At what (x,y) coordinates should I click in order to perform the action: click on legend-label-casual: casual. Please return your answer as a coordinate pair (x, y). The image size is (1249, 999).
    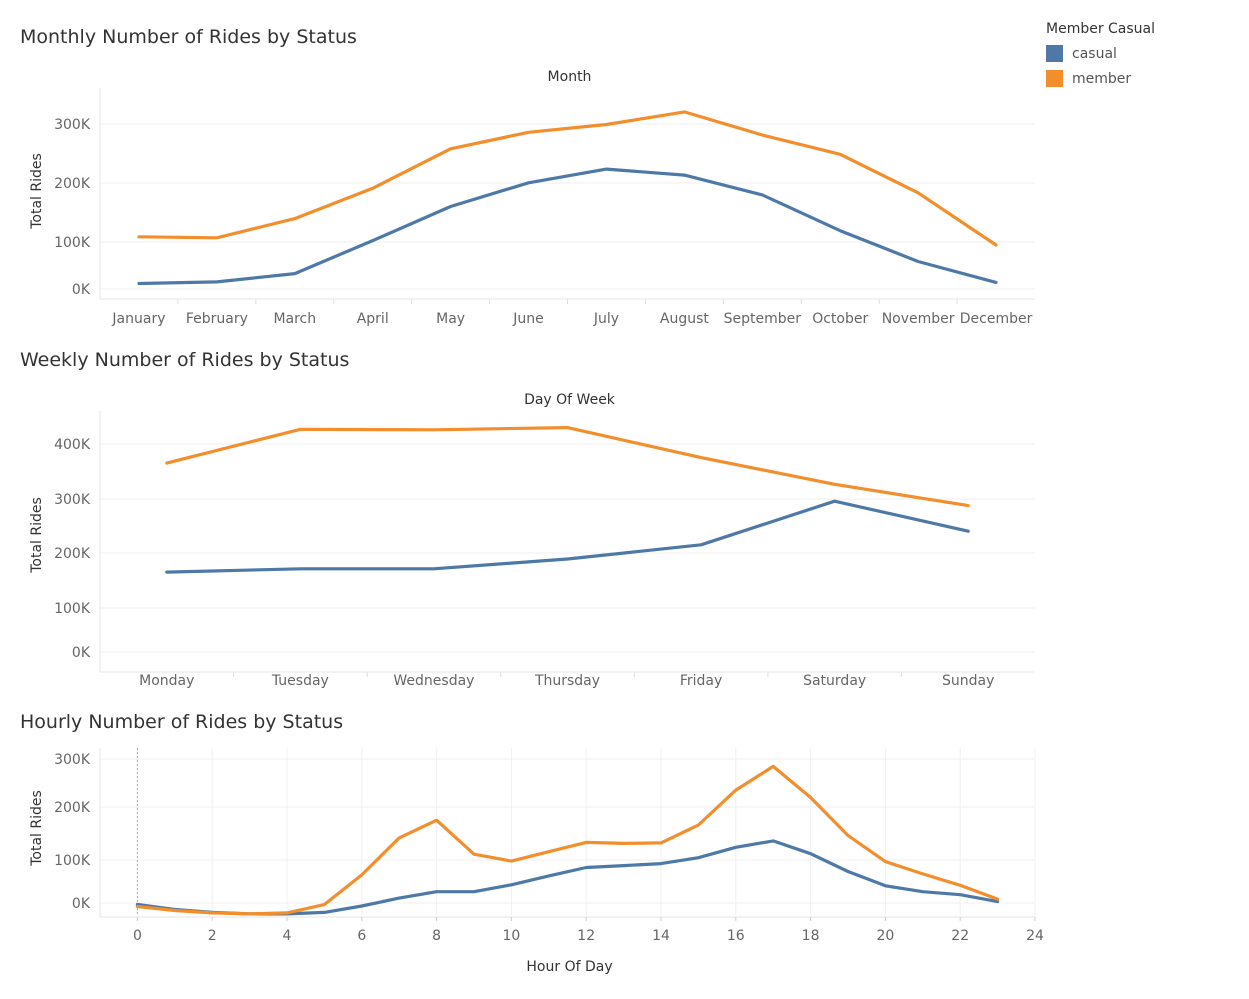
    Looking at the image, I should click on (1094, 53).